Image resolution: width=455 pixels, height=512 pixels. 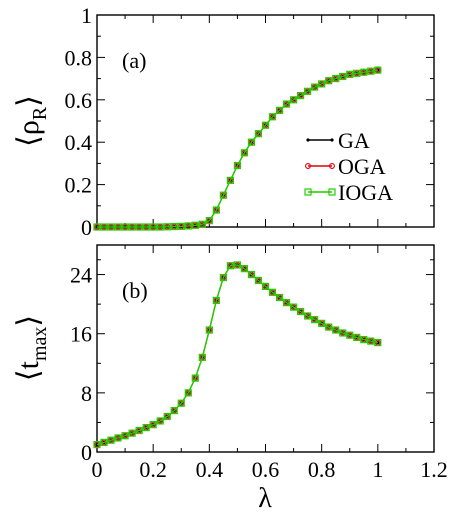 What do you see at coordinates (79, 57) in the screenshot?
I see `y-tick-label: 0.8` at bounding box center [79, 57].